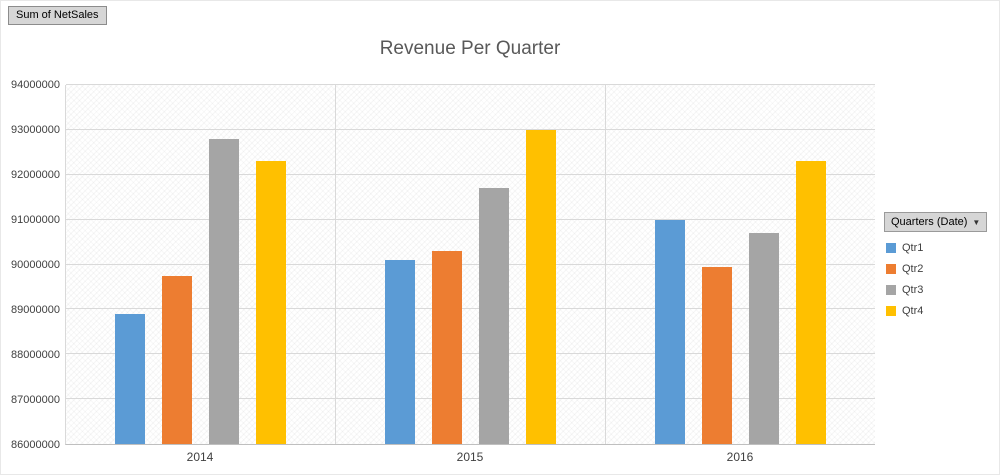 The width and height of the screenshot is (1000, 475). Describe the element at coordinates (941, 290) in the screenshot. I see `legend-item-qtr3: Qtr3` at that location.